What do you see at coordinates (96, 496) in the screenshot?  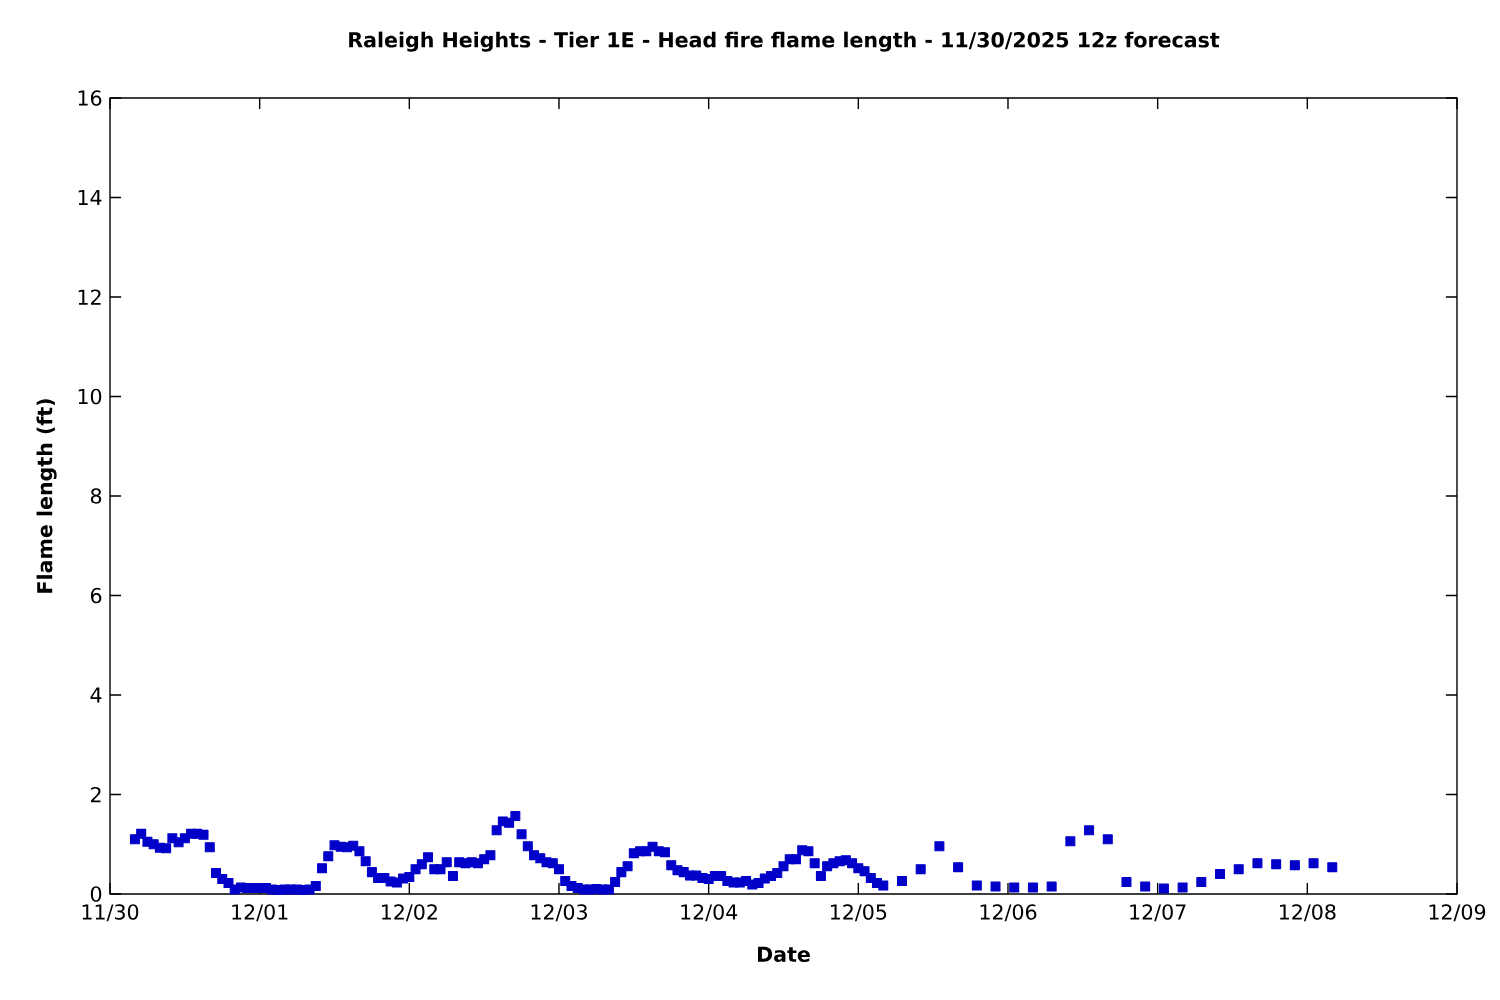 I see `y-tick-label: 8` at bounding box center [96, 496].